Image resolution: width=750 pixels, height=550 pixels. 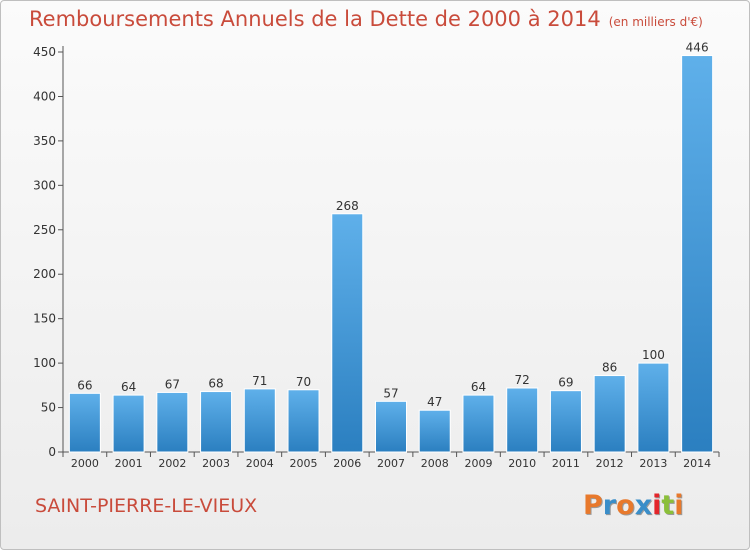 What do you see at coordinates (44, 96) in the screenshot?
I see `y-tick-label: 400` at bounding box center [44, 96].